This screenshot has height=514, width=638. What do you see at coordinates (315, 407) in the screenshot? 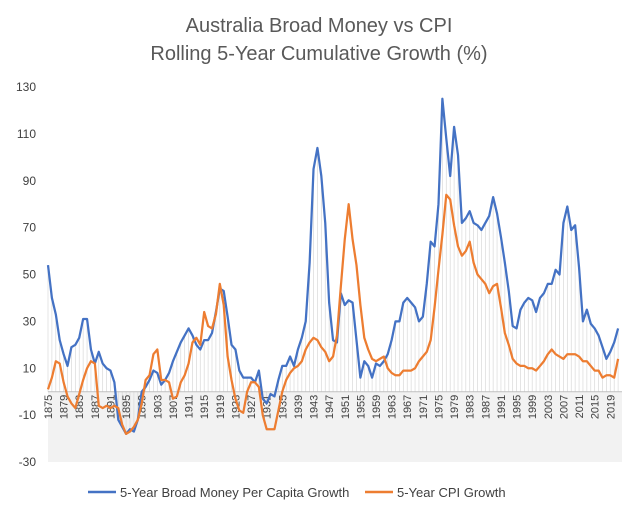
I see `x-tick-label: 1943` at bounding box center [315, 407].